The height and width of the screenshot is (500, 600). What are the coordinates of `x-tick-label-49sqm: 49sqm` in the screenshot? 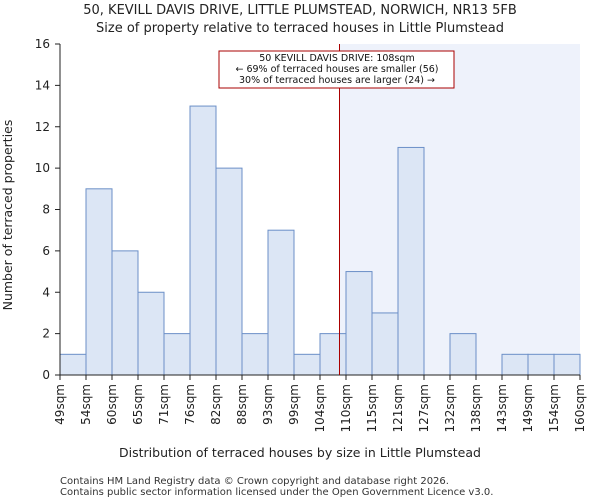 It's located at (60, 404).